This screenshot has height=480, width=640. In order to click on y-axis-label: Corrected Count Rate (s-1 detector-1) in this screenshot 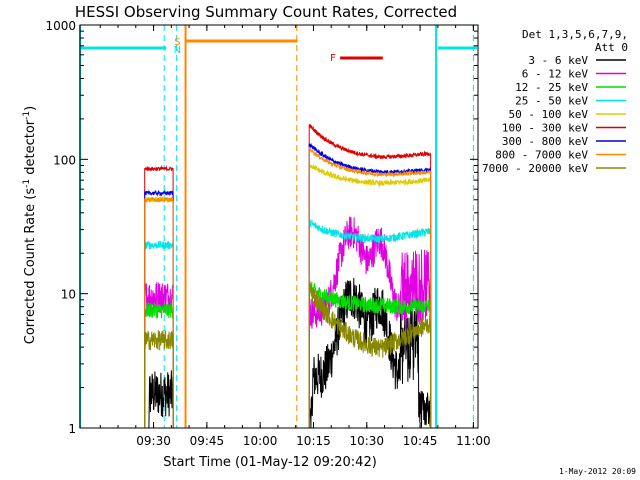, I will do `click(30, 225)`.